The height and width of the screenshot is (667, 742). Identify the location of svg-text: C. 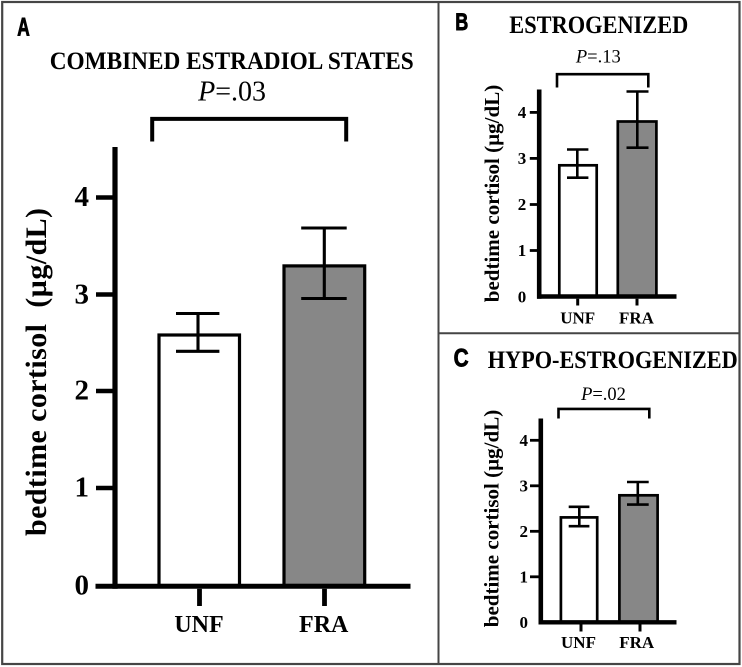
(461, 358).